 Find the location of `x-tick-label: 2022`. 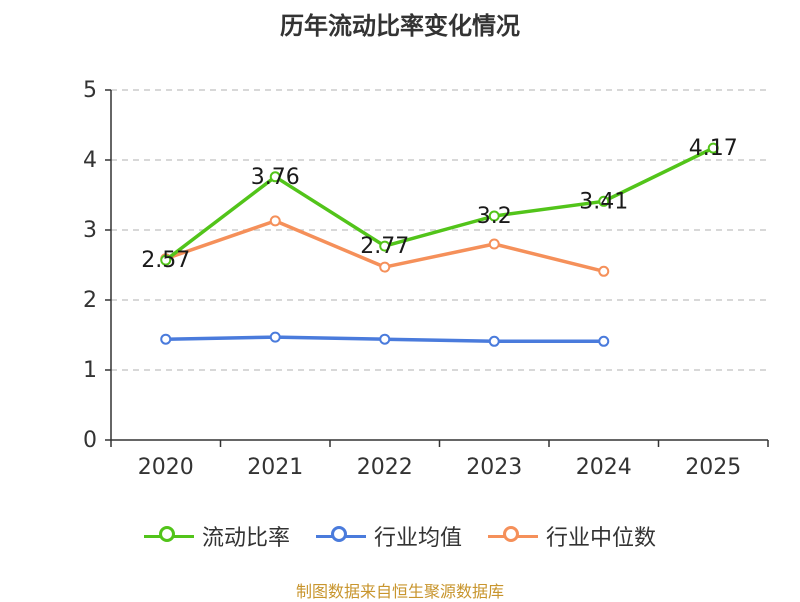

x-tick-label: 2022 is located at coordinates (385, 467).